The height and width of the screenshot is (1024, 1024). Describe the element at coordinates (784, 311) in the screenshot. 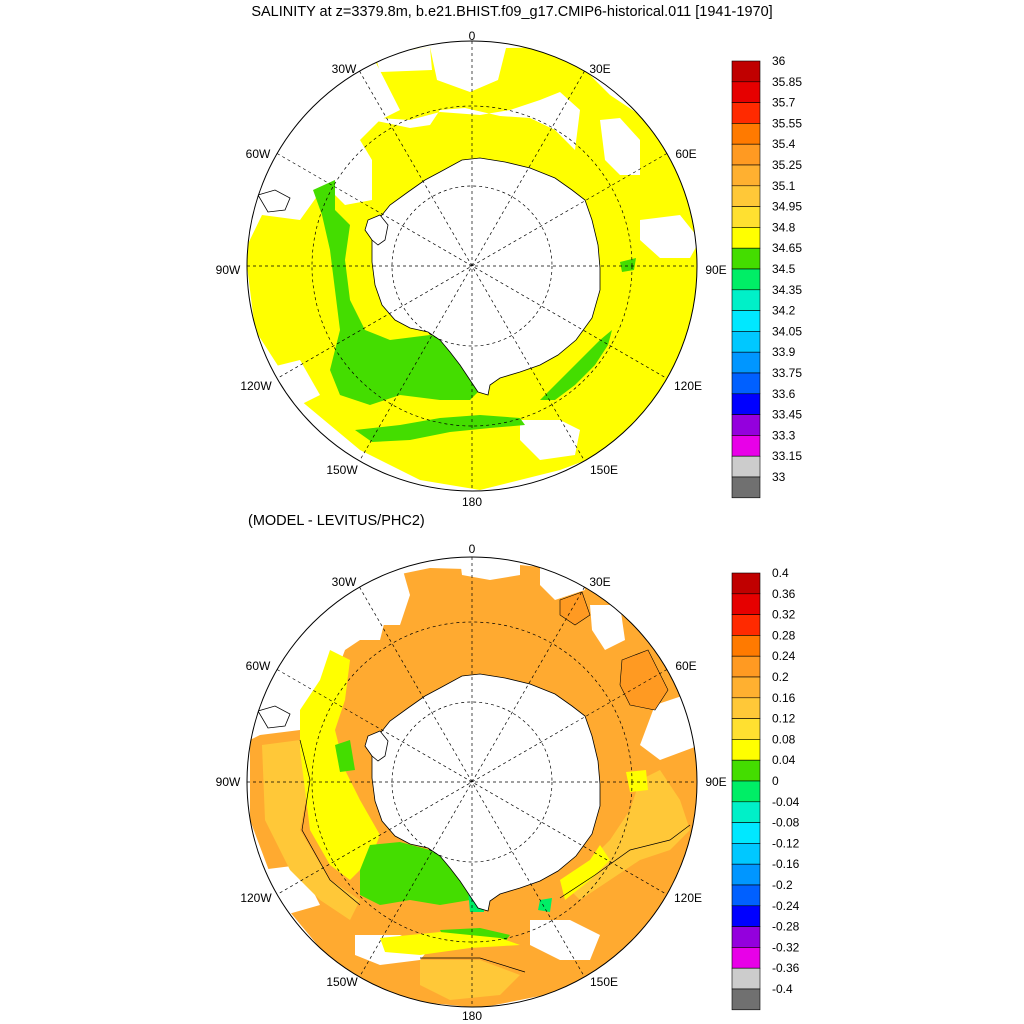

I see `colorbar-tick-label: 34.2` at that location.